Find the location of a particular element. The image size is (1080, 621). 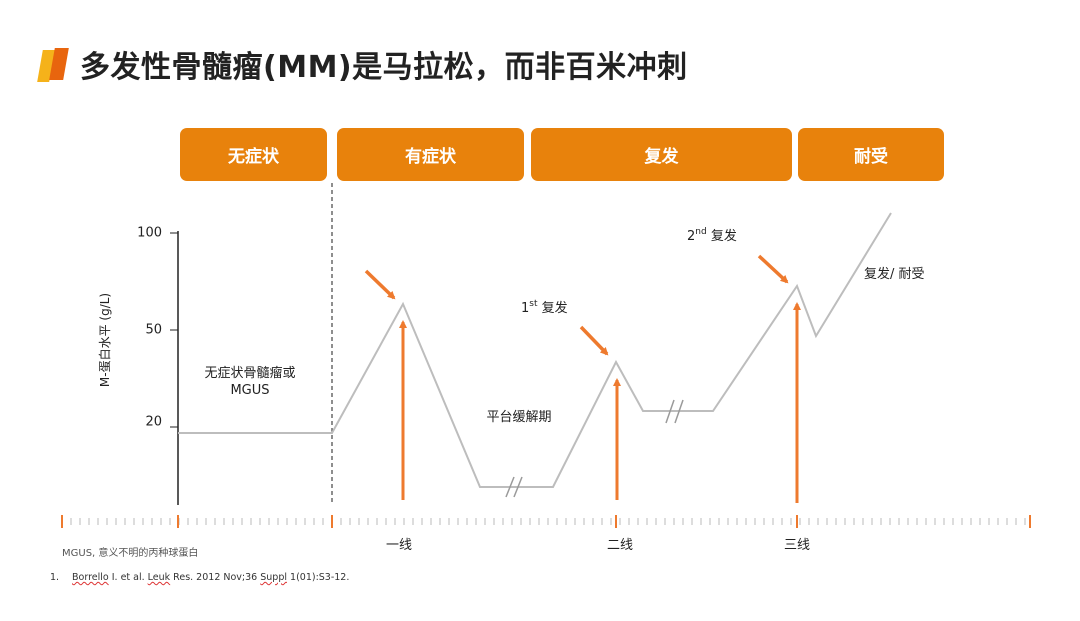

asymptomatic-label-line1: 无症状骨髓瘤或 is located at coordinates (249, 373).